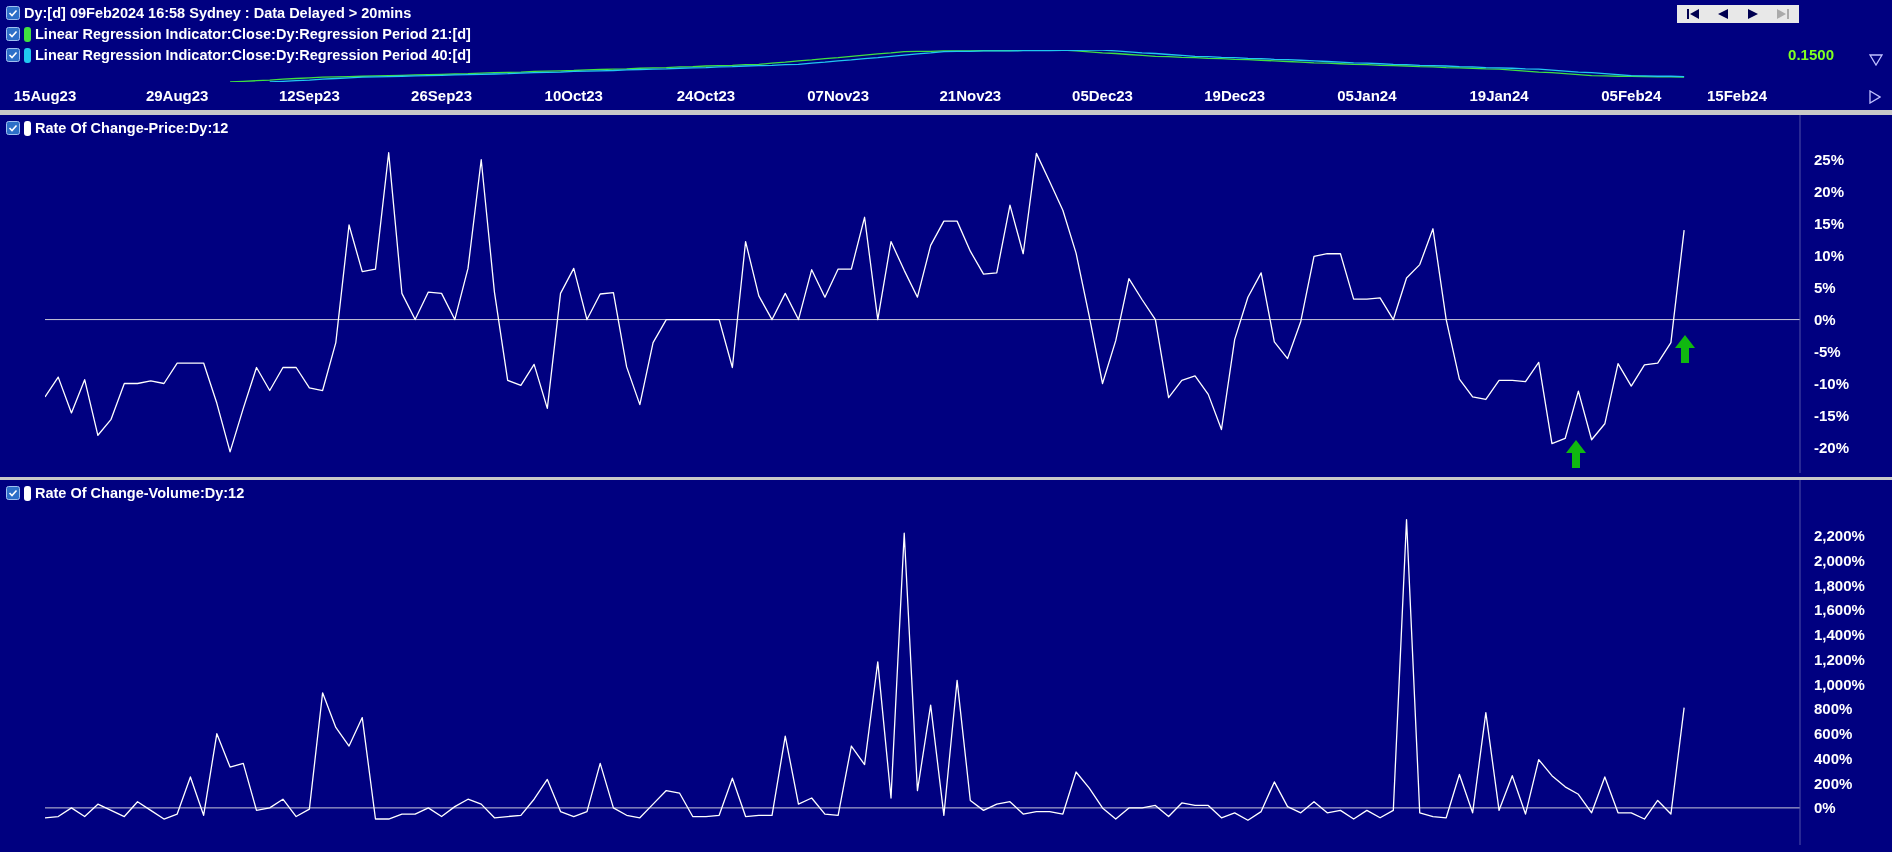 This screenshot has height=852, width=1892. Describe the element at coordinates (970, 95) in the screenshot. I see `x-tick-label: 21Nov23` at that location.